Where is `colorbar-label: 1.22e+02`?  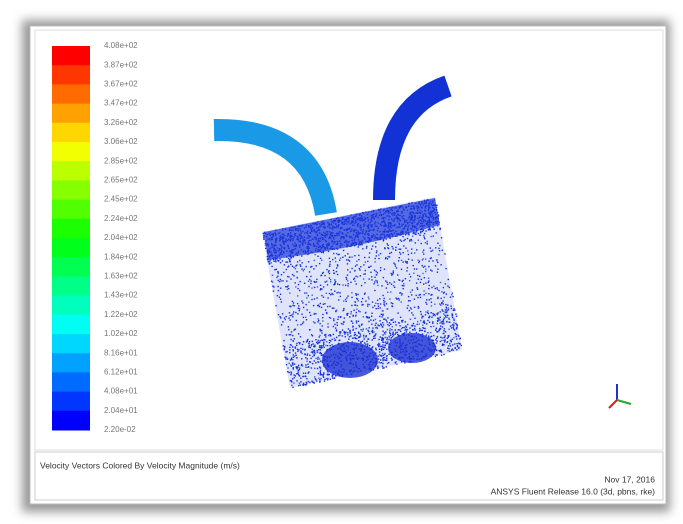
colorbar-label: 1.22e+02 is located at coordinates (121, 314).